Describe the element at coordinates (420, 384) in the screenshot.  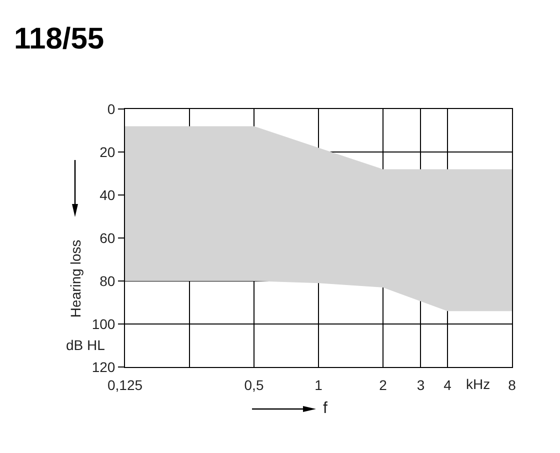
I see `x-tick-label: 3` at that location.